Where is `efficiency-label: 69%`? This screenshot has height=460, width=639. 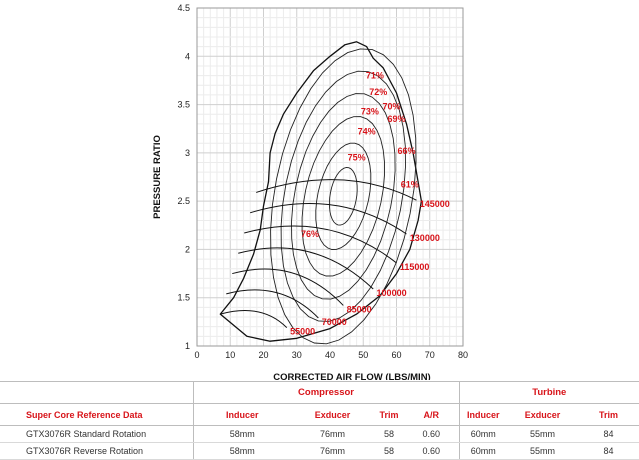 efficiency-label: 69% is located at coordinates (396, 119).